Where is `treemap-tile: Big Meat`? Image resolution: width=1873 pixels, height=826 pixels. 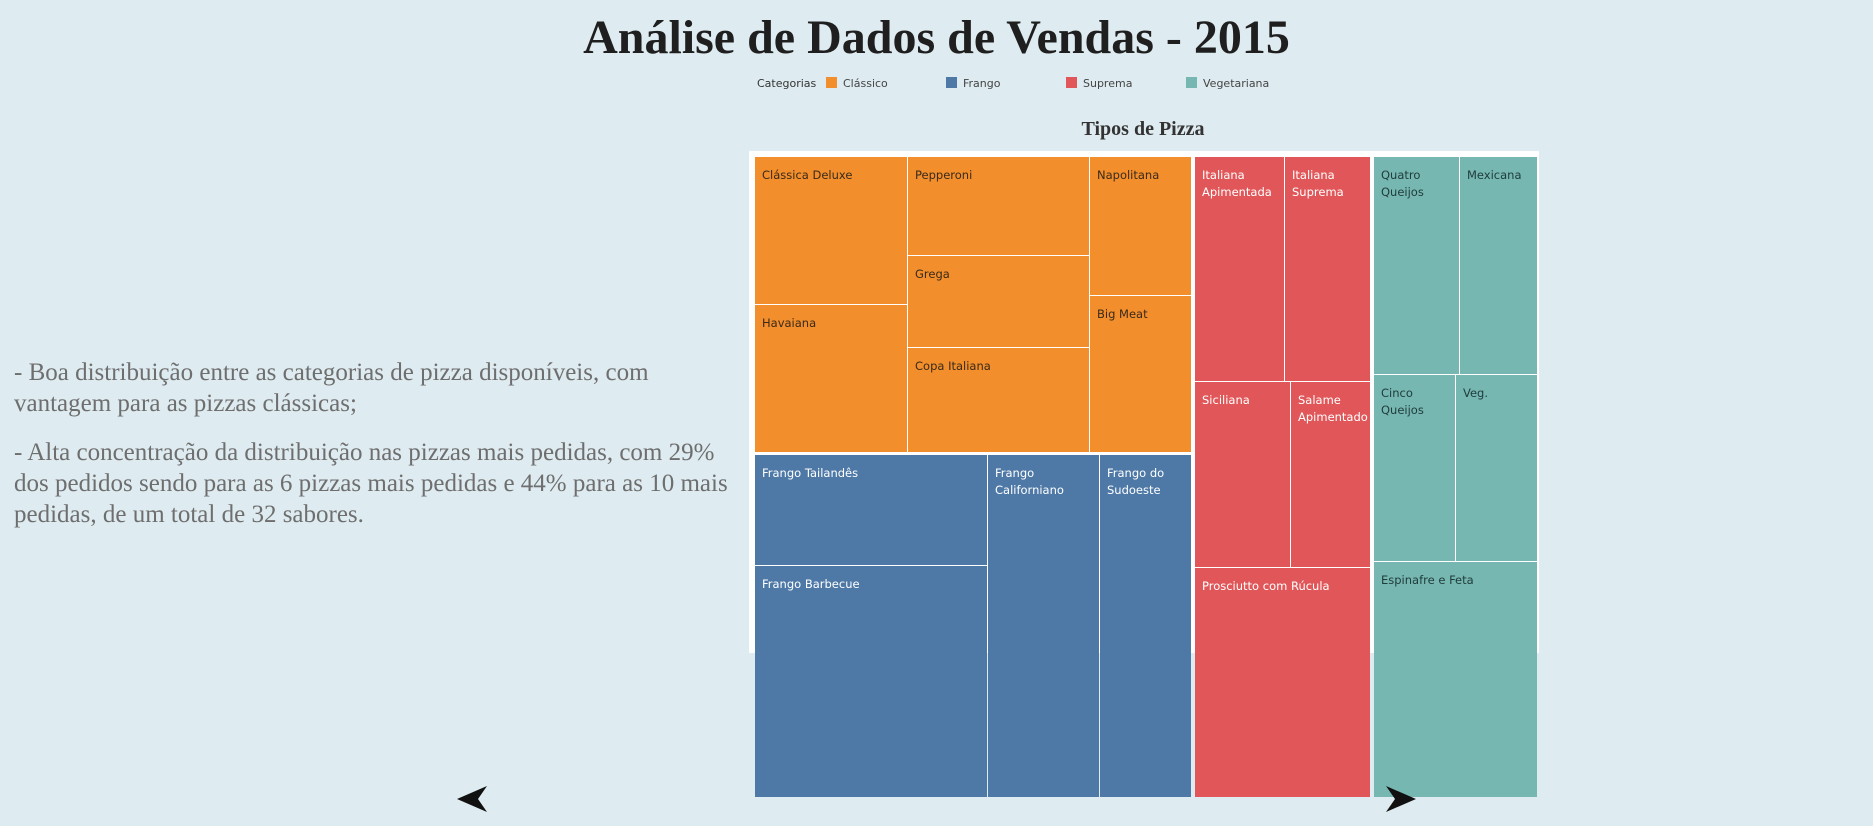 treemap-tile: Big Meat is located at coordinates (1140, 374).